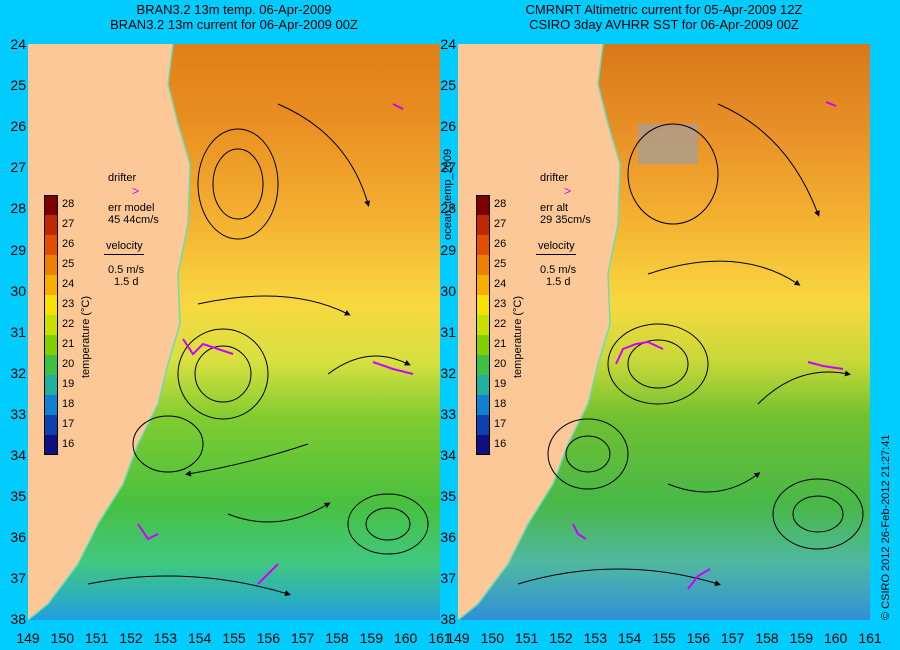  What do you see at coordinates (668, 144) in the screenshot?
I see `cloud-patch` at bounding box center [668, 144].